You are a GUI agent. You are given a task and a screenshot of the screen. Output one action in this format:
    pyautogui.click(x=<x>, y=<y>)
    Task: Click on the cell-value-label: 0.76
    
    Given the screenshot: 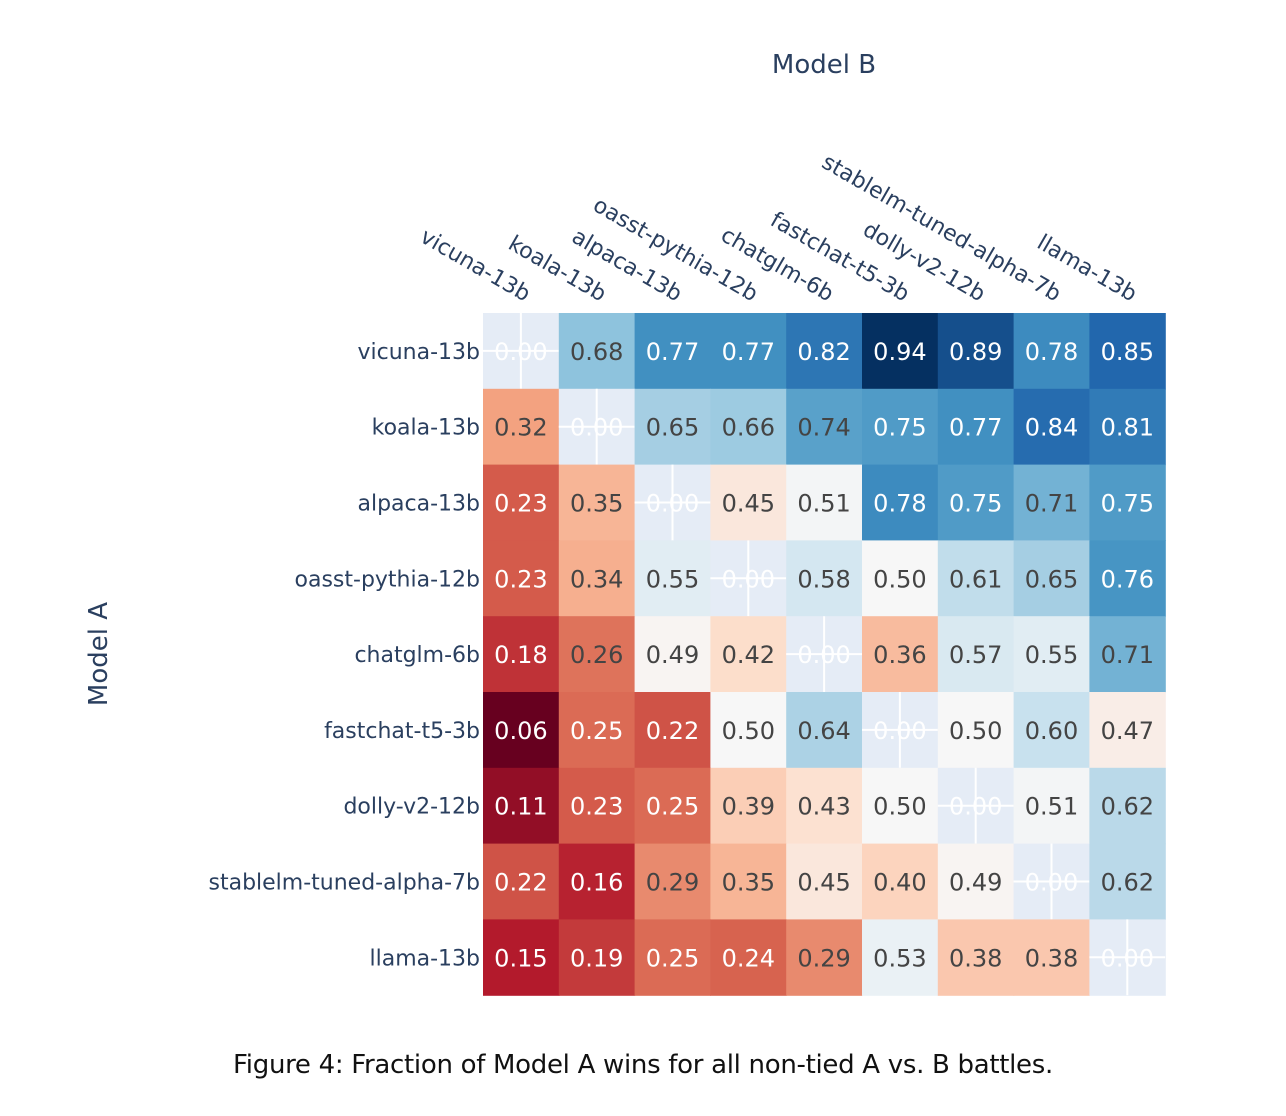 What is the action you would take?
    pyautogui.click(x=1127, y=579)
    